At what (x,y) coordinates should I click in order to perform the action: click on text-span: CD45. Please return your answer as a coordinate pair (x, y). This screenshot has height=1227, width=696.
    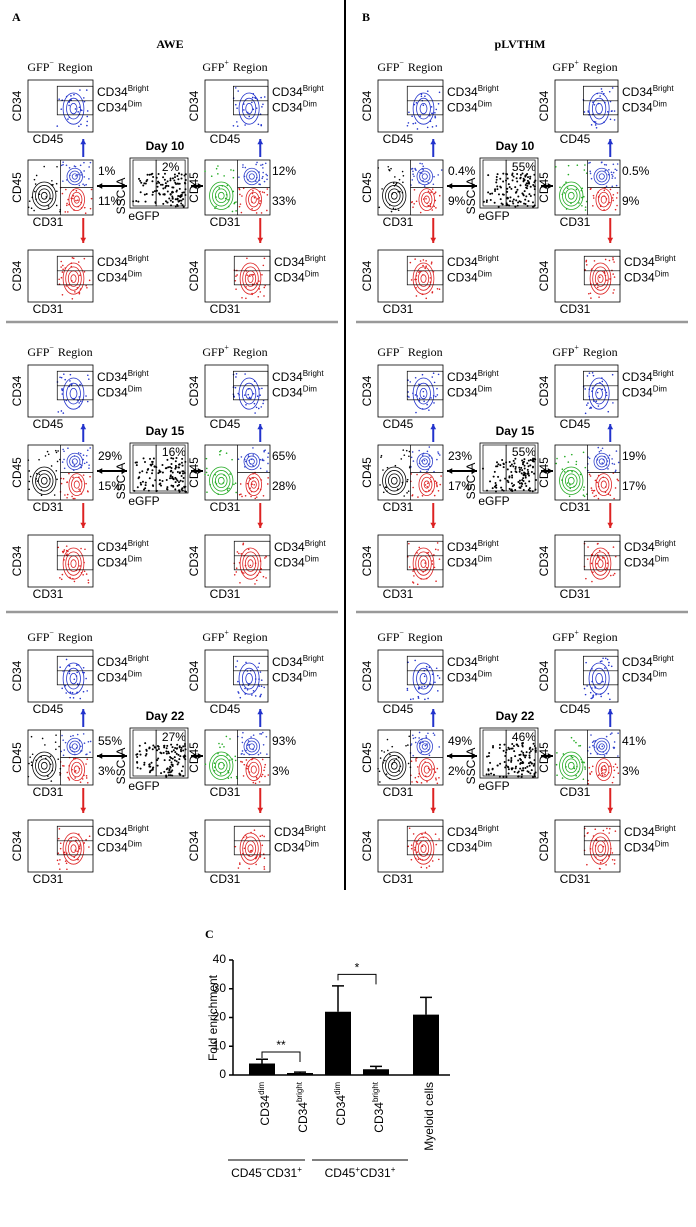
    Looking at the image, I should click on (246, 1173).